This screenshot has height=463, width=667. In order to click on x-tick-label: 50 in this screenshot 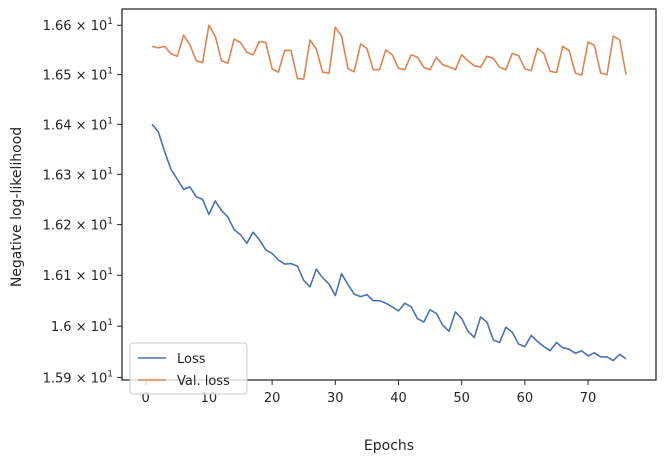, I will do `click(461, 398)`.